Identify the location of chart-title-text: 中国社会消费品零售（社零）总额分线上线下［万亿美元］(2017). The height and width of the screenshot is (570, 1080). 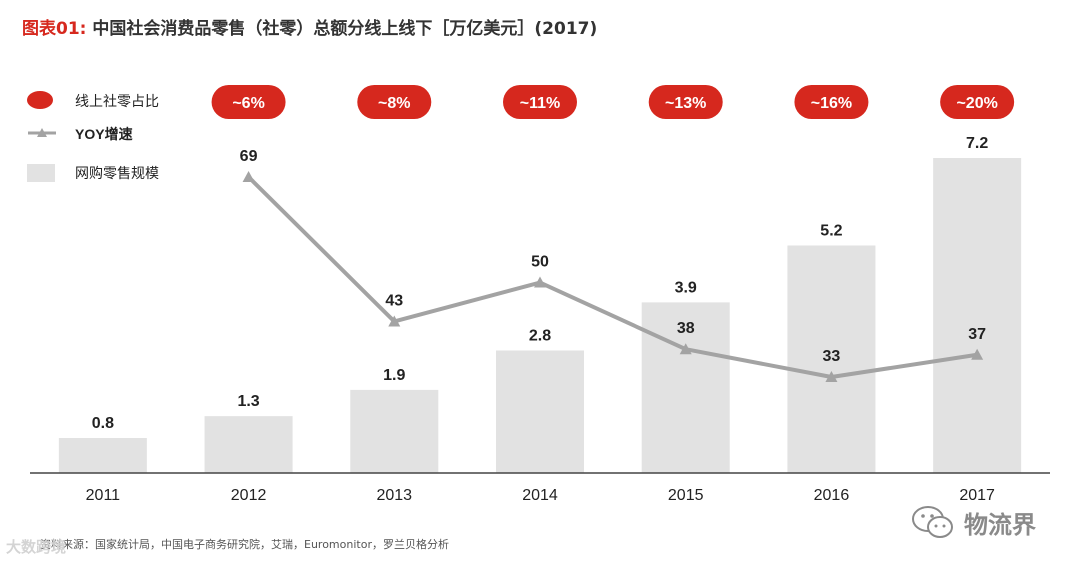
(345, 29).